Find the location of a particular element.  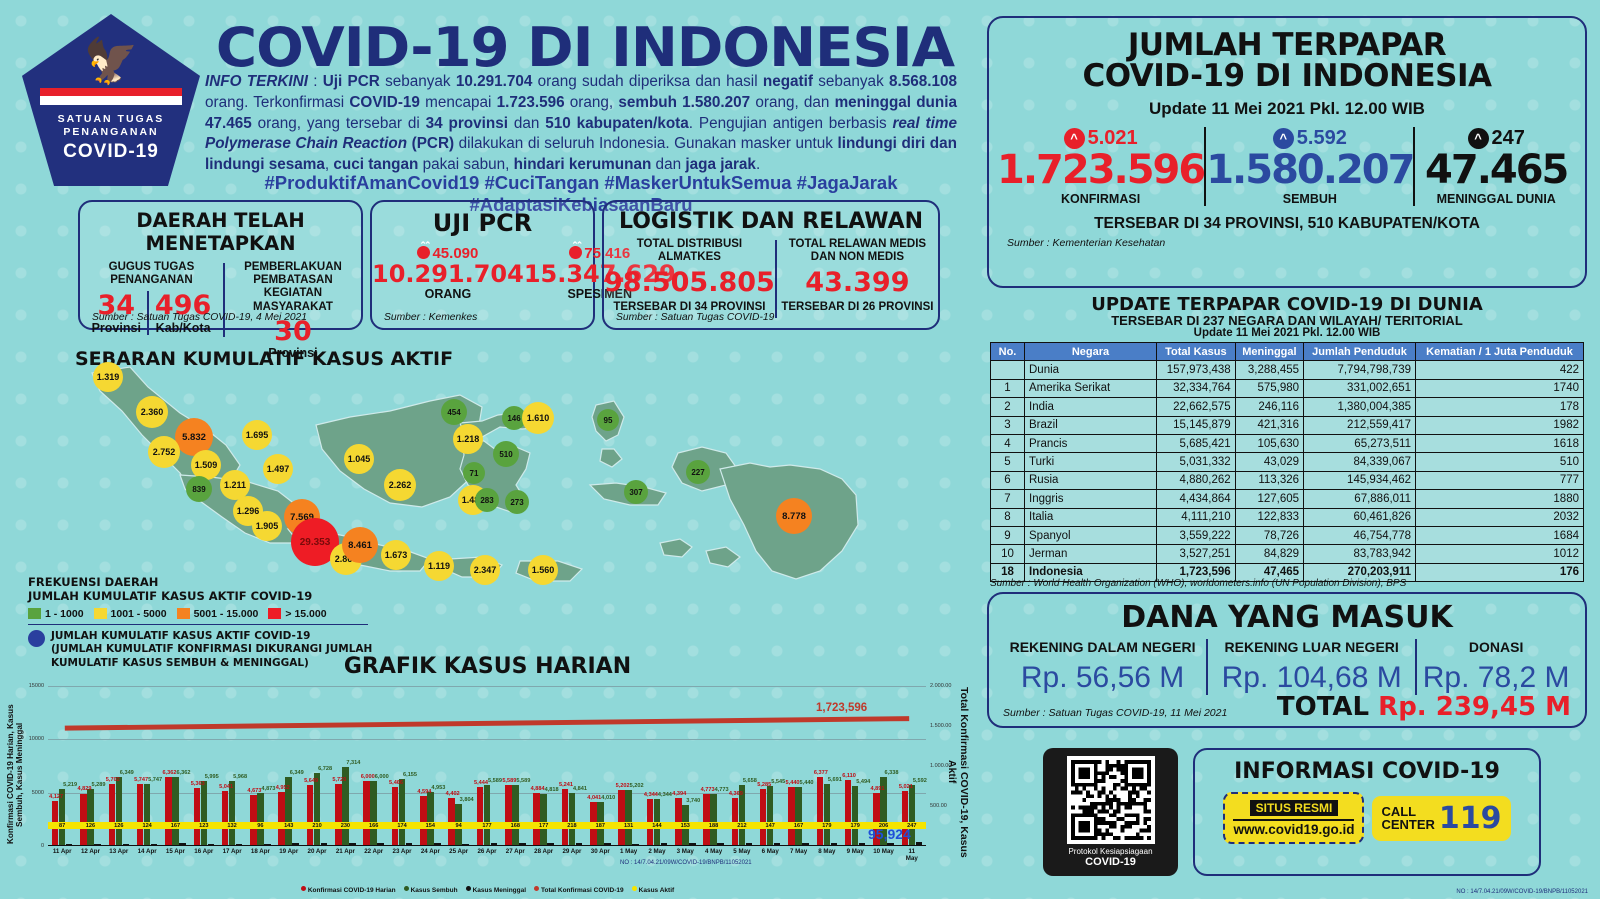

chart-value-label: 4,344 is located at coordinates (650, 794).